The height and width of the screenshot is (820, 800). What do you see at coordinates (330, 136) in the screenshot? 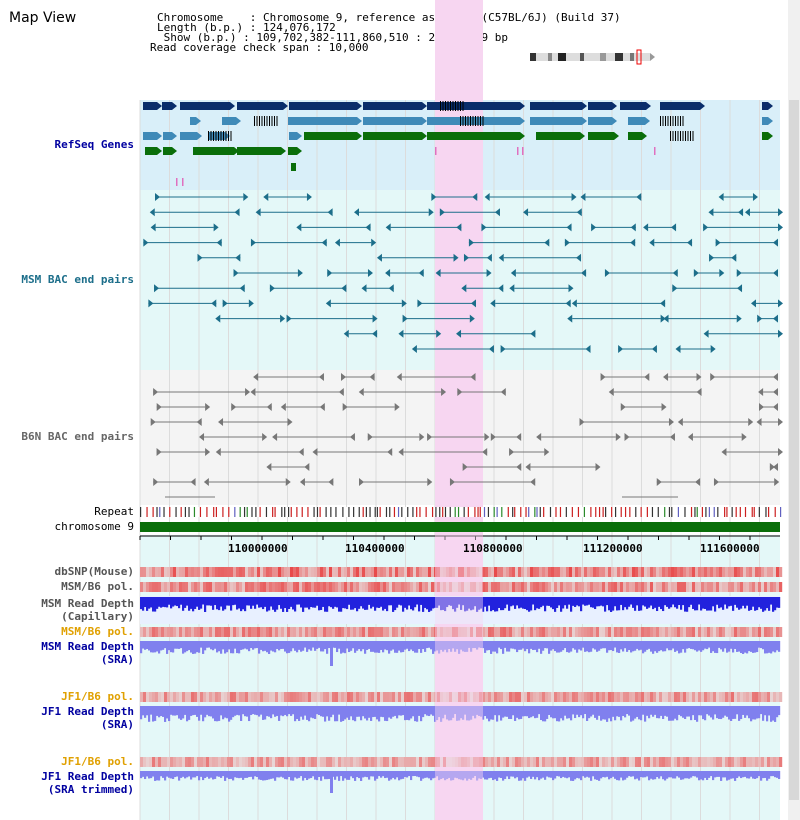
I see `gene-feature` at bounding box center [330, 136].